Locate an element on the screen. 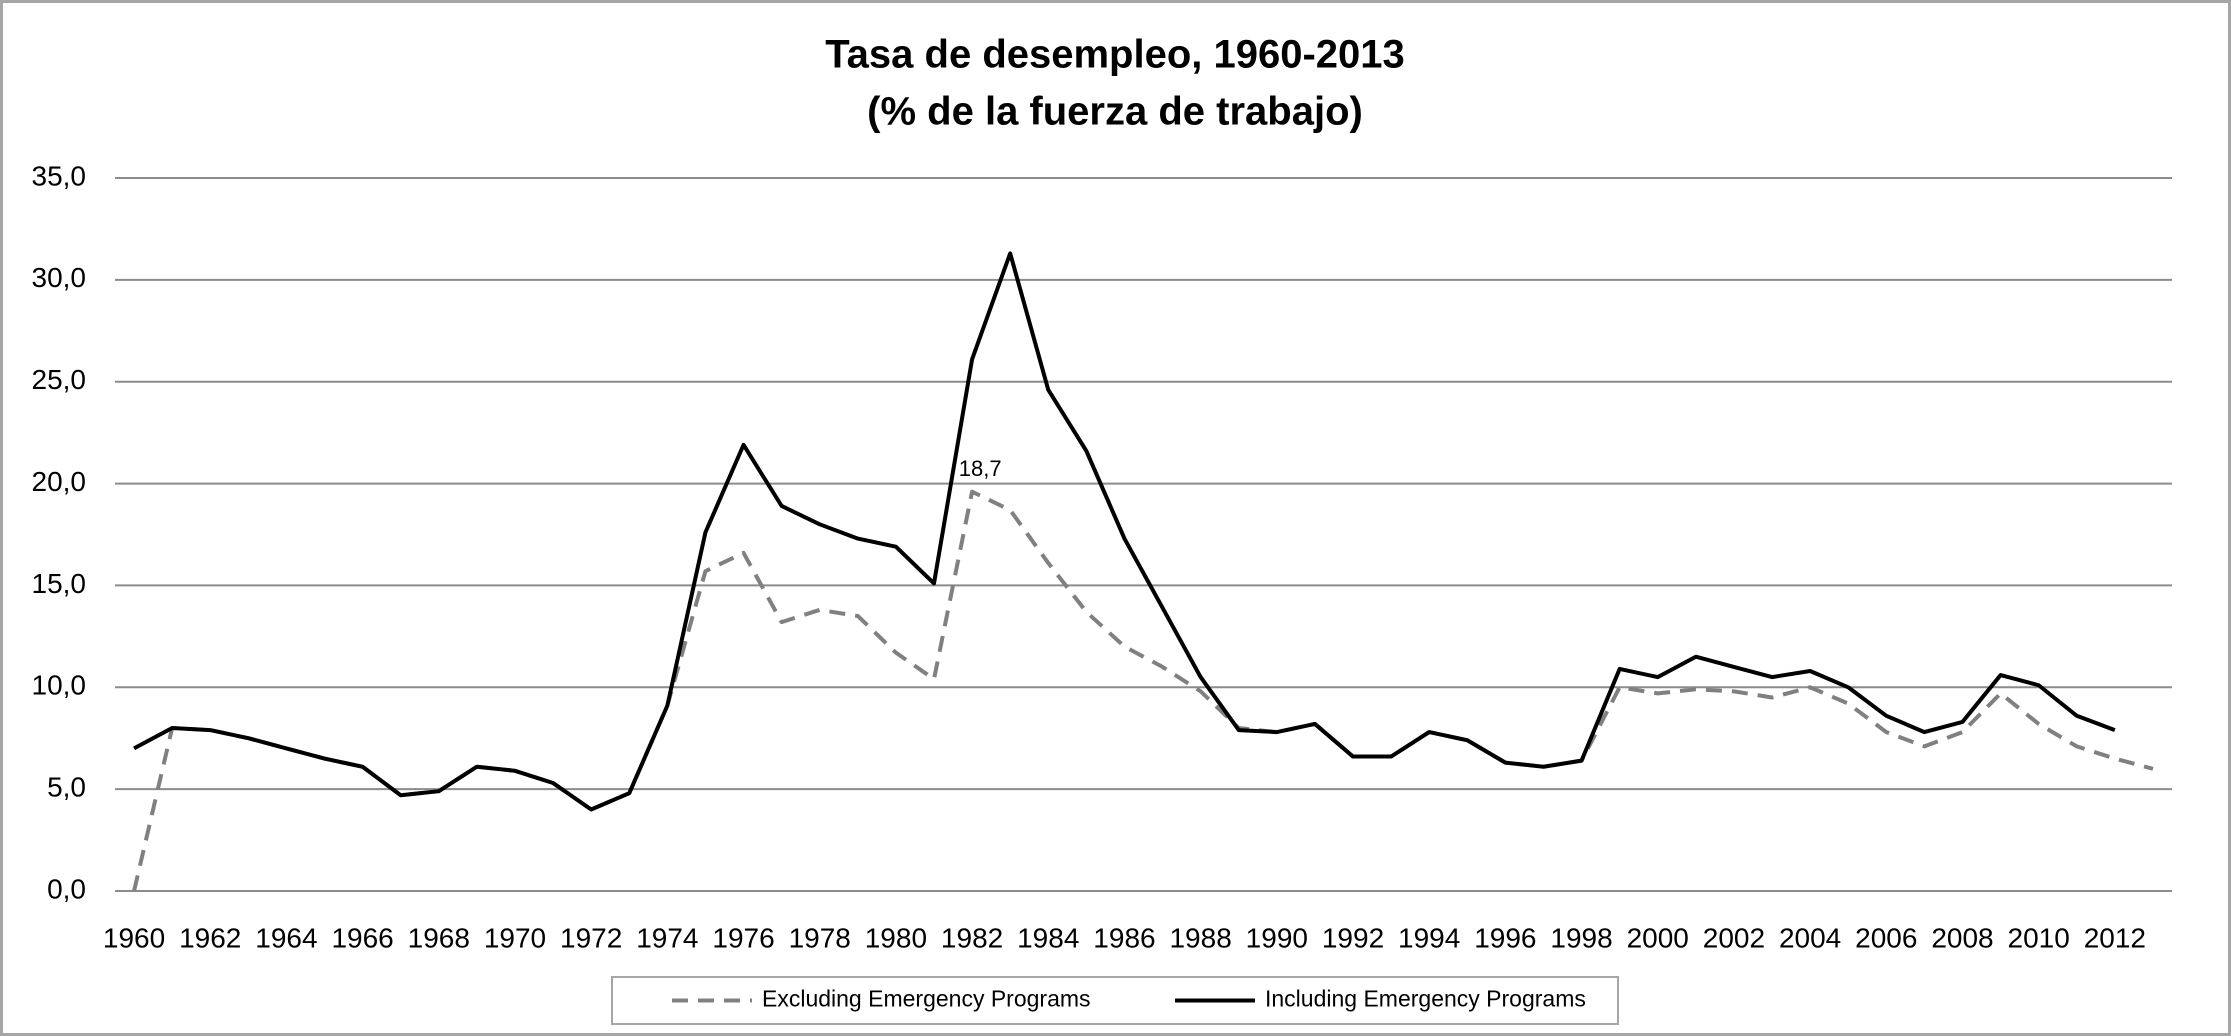 Image resolution: width=2231 pixels, height=1036 pixels. legend-label: Including Emergency Programs is located at coordinates (1425, 999).